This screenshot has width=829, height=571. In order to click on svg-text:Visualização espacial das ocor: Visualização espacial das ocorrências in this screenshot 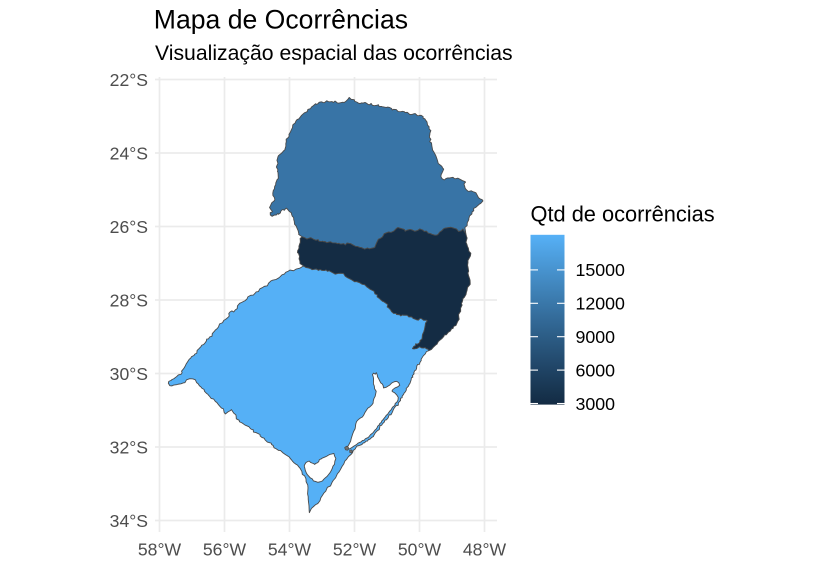, I will do `click(334, 53)`.